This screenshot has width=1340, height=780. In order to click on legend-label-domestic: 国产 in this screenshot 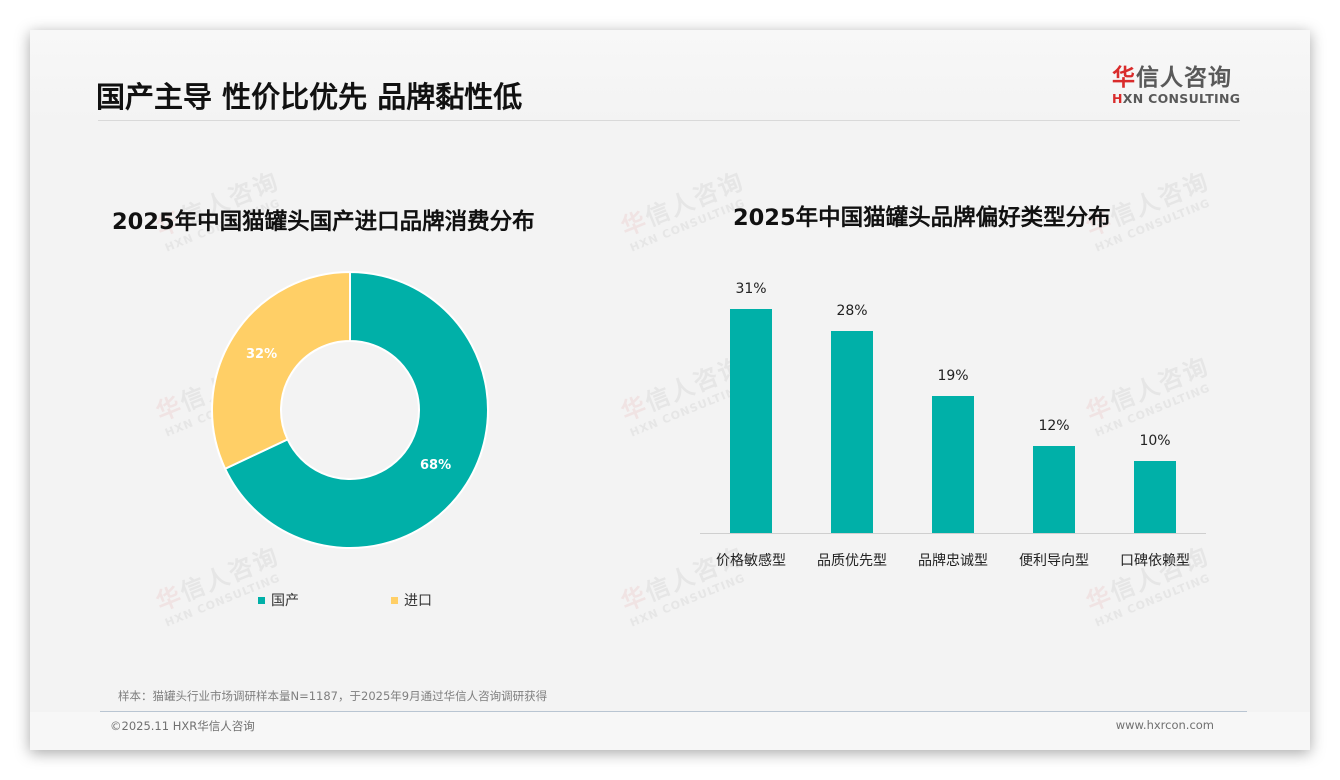, I will do `click(285, 601)`.